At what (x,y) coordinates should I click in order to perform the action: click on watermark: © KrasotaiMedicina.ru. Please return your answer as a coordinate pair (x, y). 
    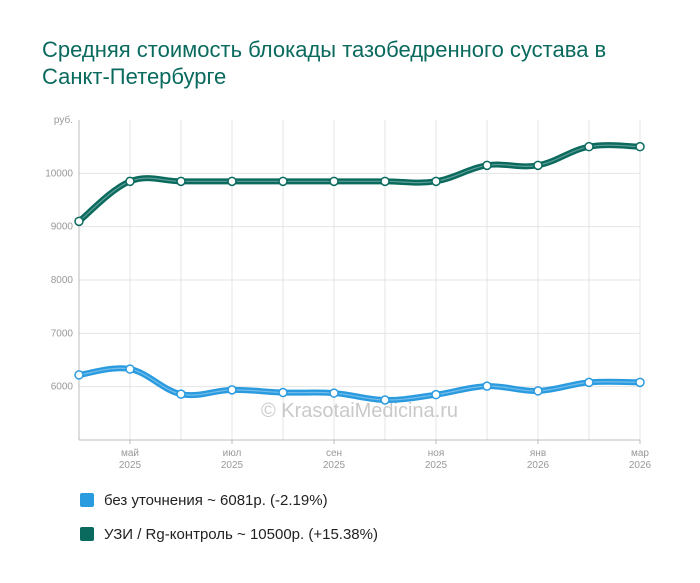
    Looking at the image, I should click on (359, 411).